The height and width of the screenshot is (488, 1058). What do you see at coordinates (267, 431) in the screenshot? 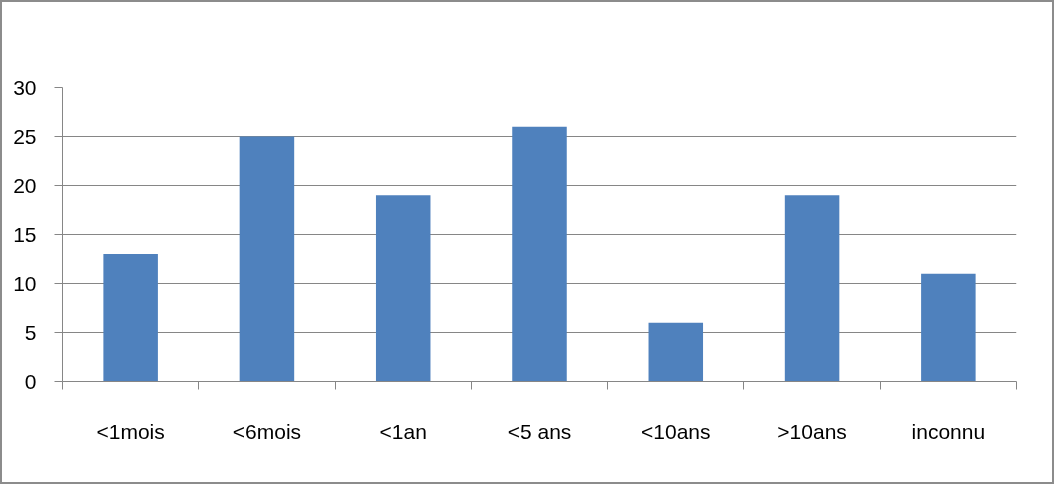
I see `x-tick-label: <6mois` at bounding box center [267, 431].